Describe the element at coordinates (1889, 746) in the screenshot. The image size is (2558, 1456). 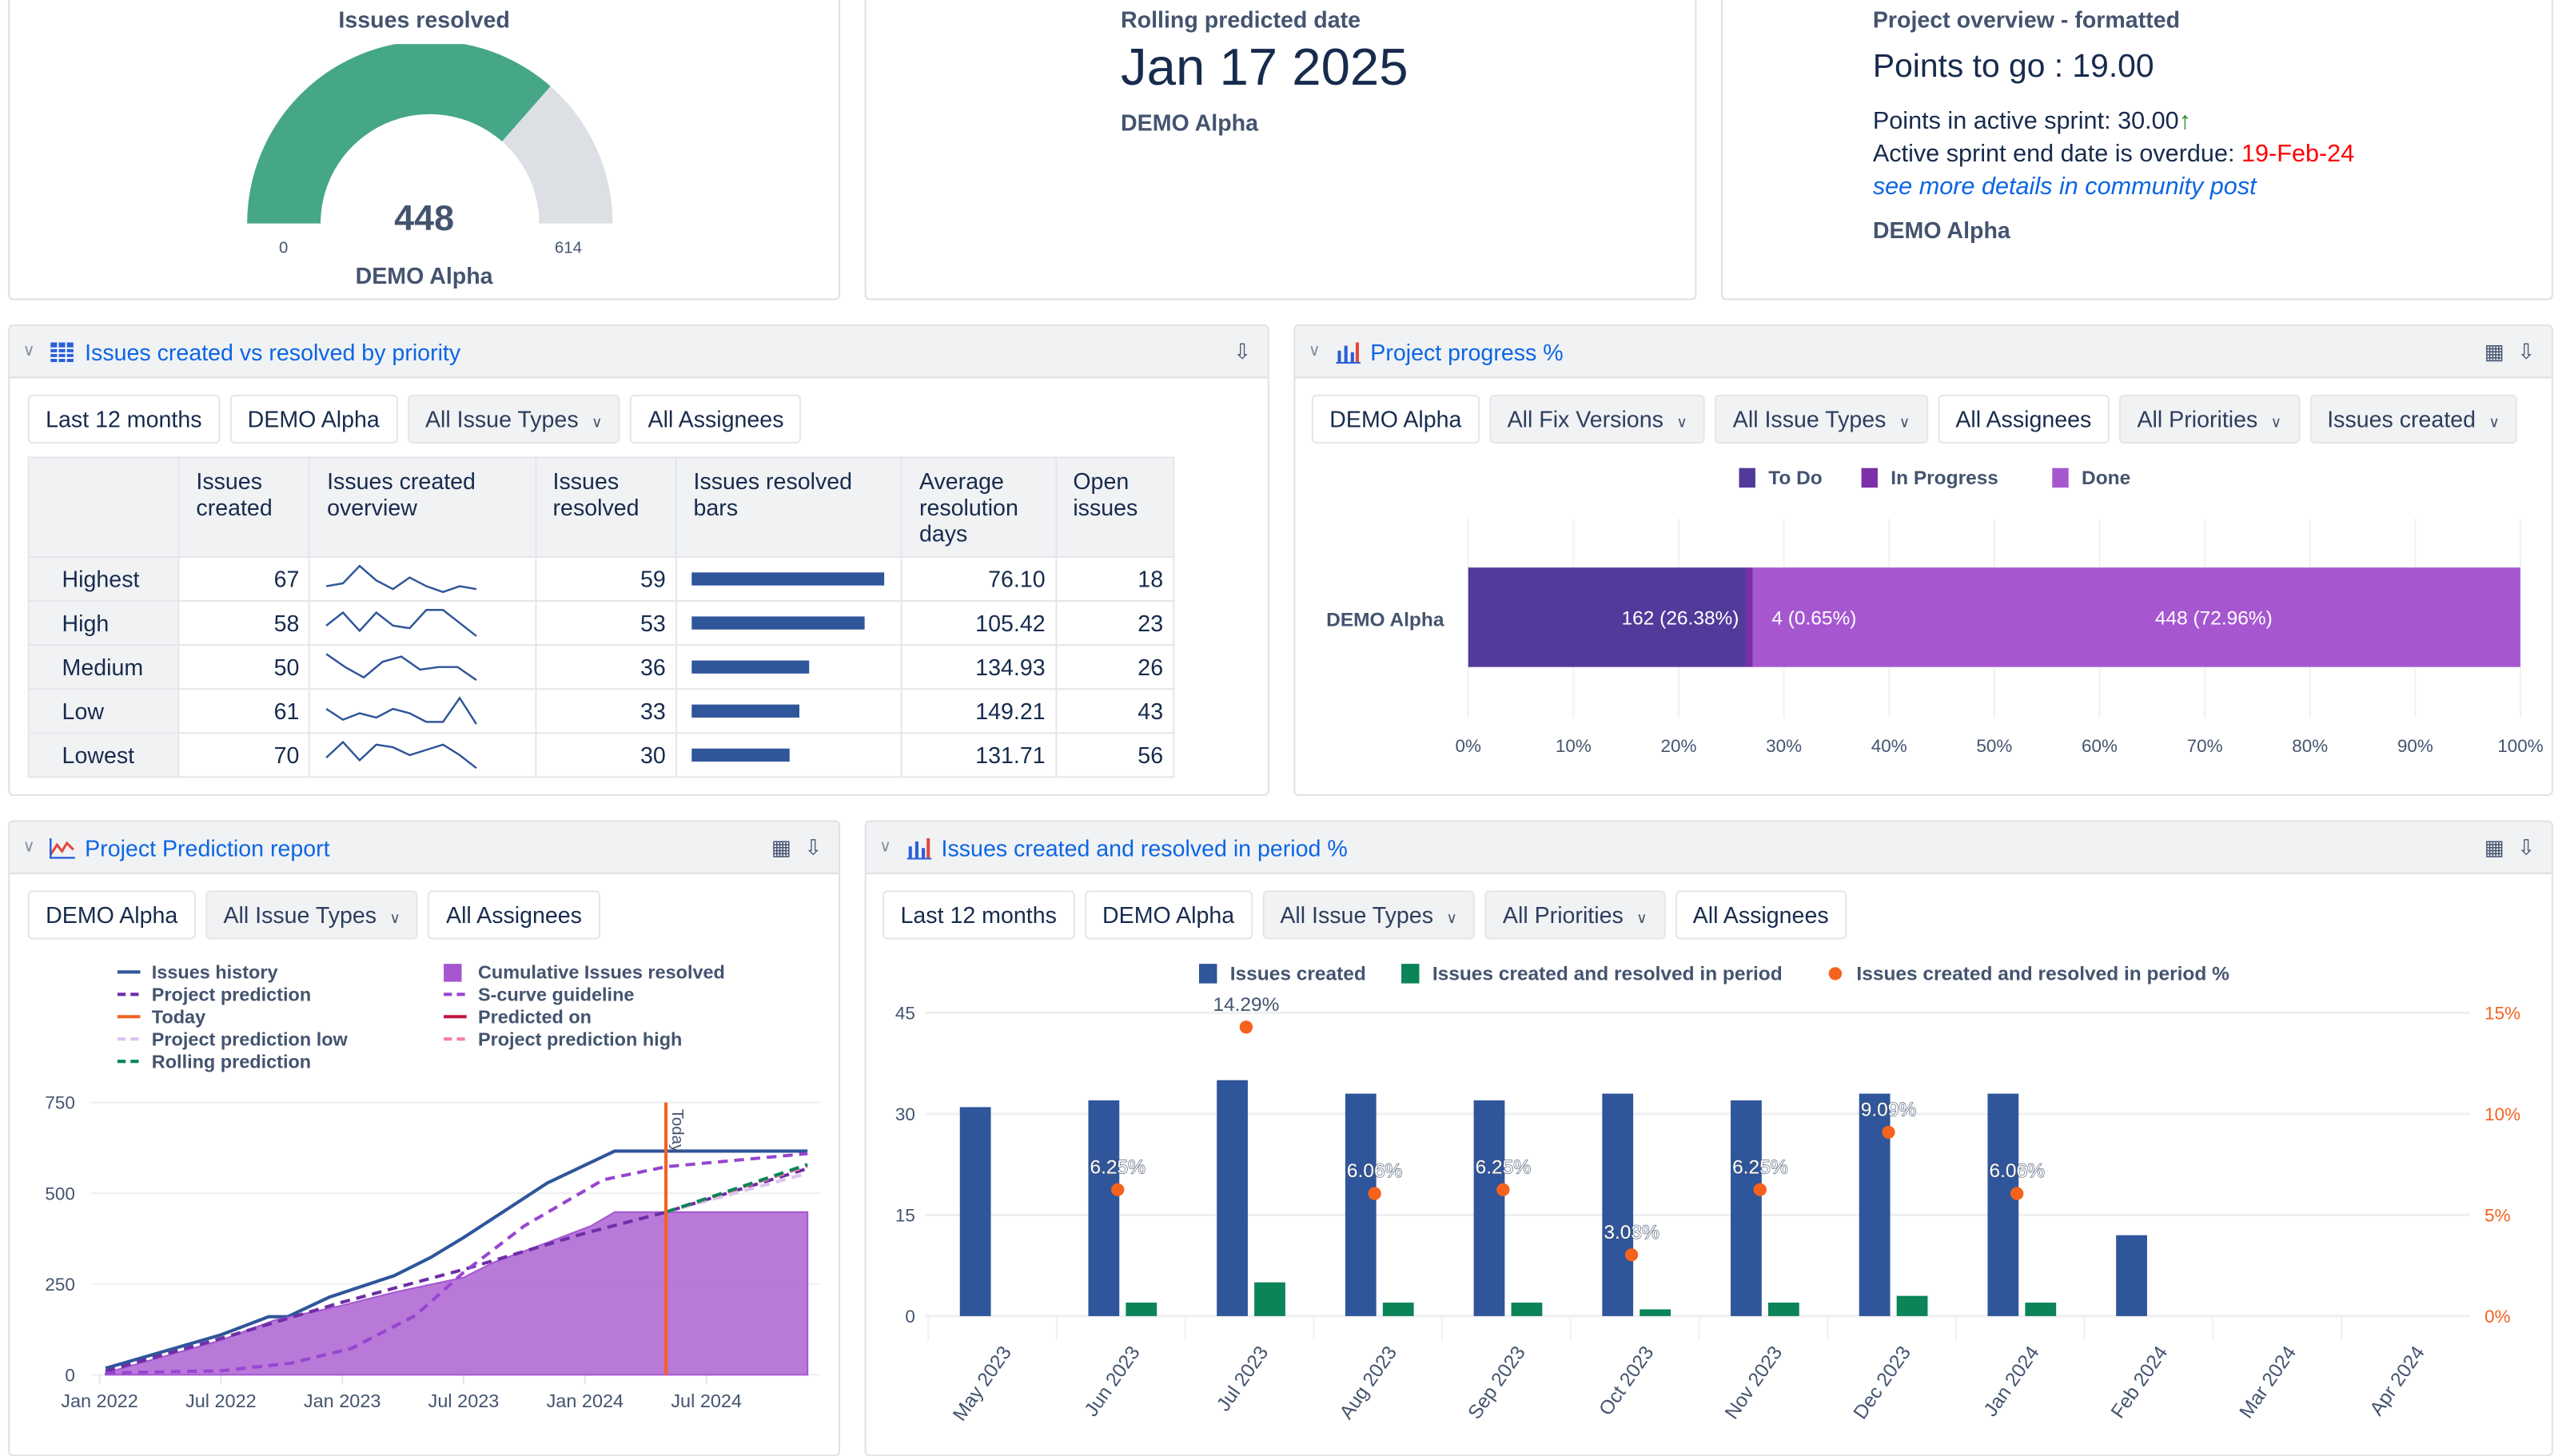
I see `x-tick-label: 40%` at that location.